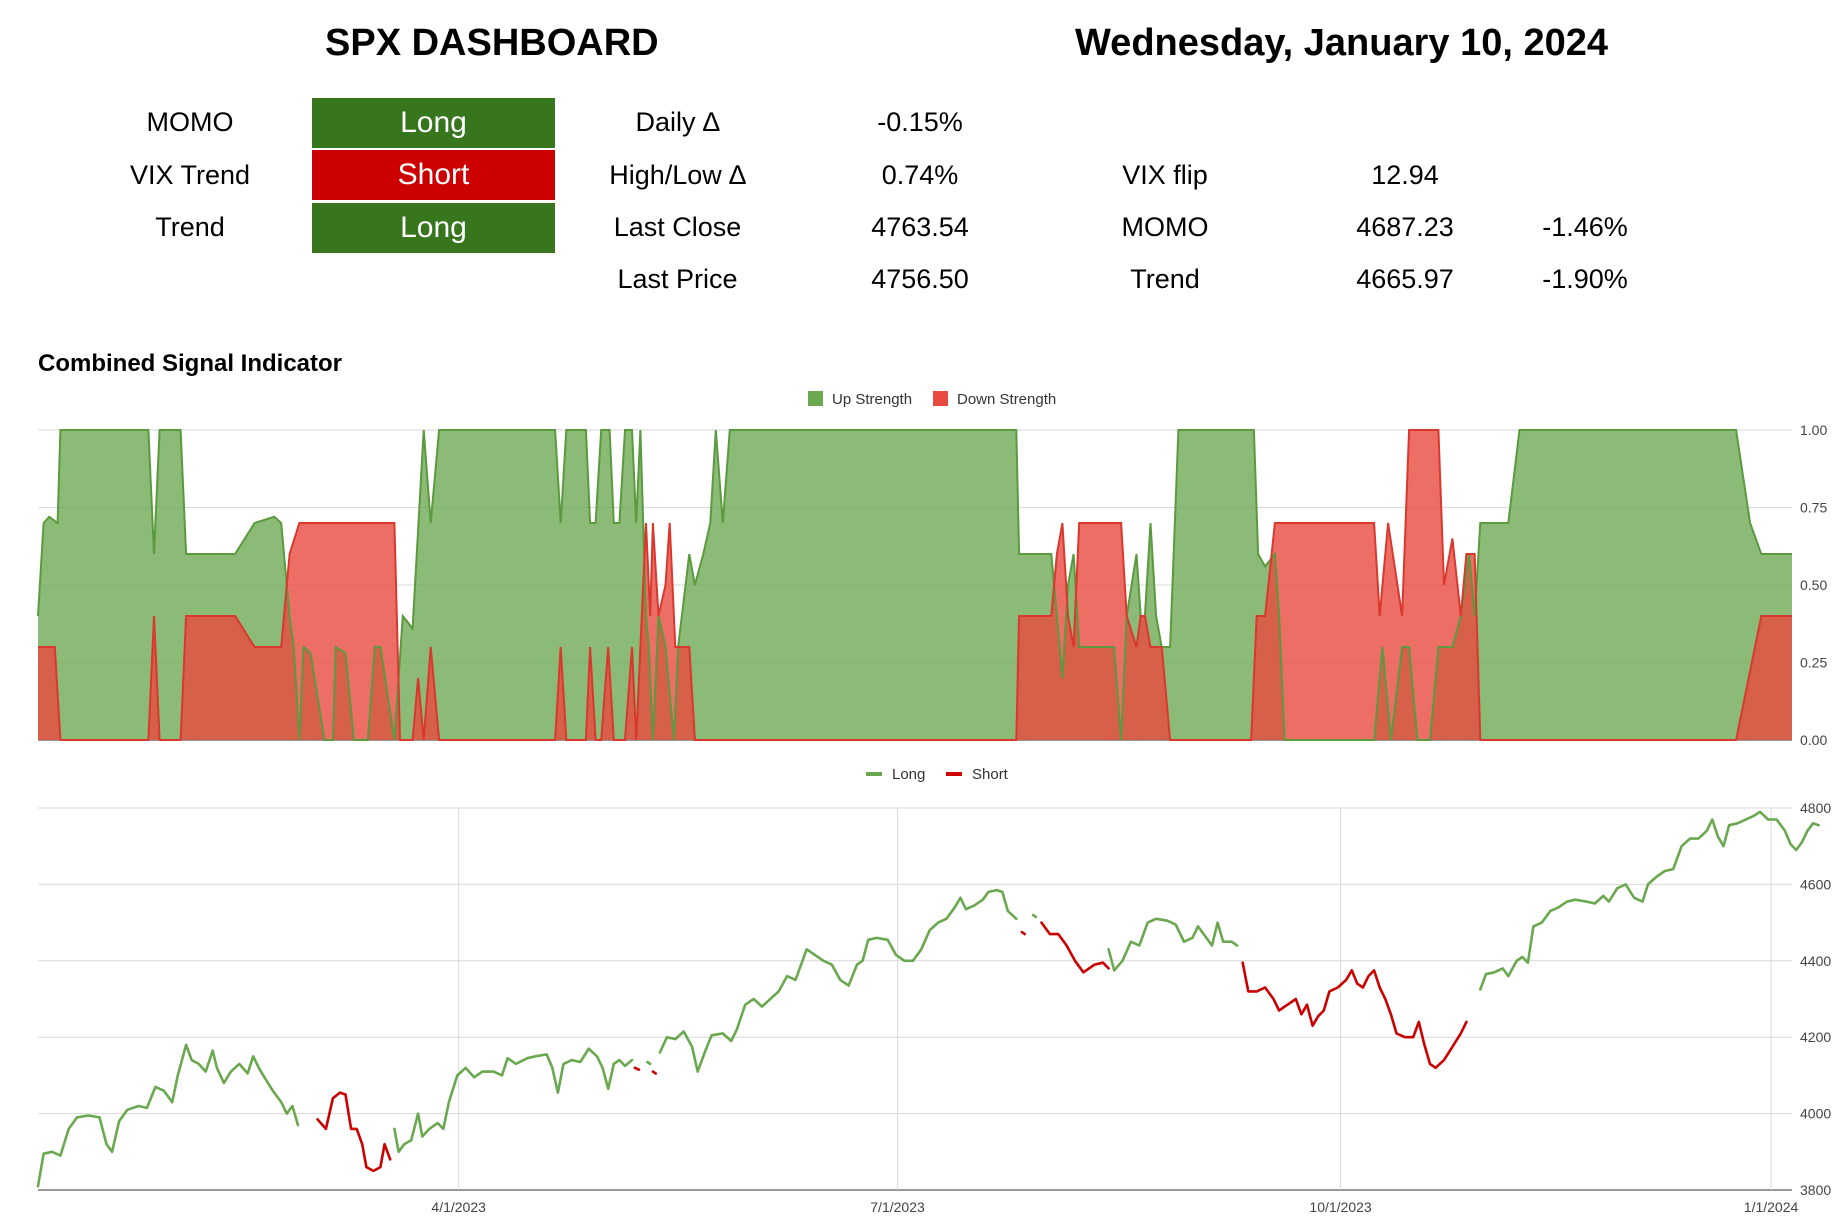 Image resolution: width=1837 pixels, height=1221 pixels. I want to click on x-tick-label: 1/1/2024, so click(1771, 1207).